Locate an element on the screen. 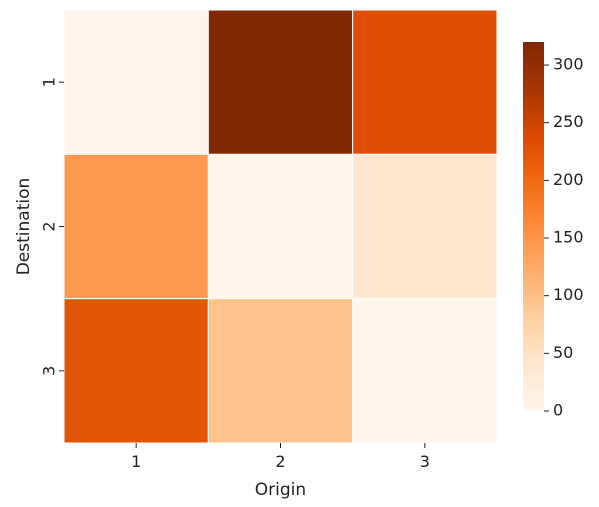 This screenshot has height=507, width=599. y-axis-label: Destination is located at coordinates (24, 227).